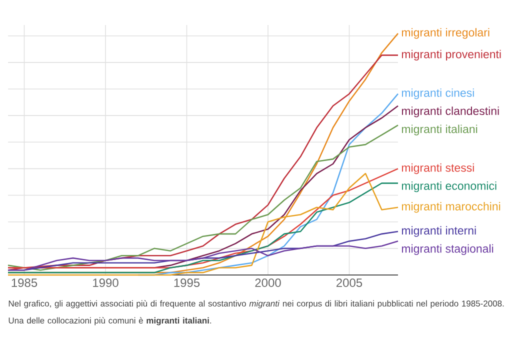 This screenshot has width=528, height=348. I want to click on x-tick-label: 2000, so click(268, 283).